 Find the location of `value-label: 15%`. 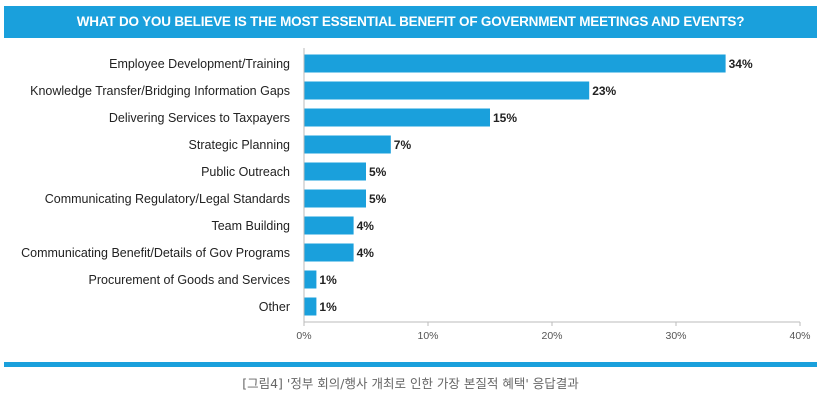

value-label: 15% is located at coordinates (505, 118).